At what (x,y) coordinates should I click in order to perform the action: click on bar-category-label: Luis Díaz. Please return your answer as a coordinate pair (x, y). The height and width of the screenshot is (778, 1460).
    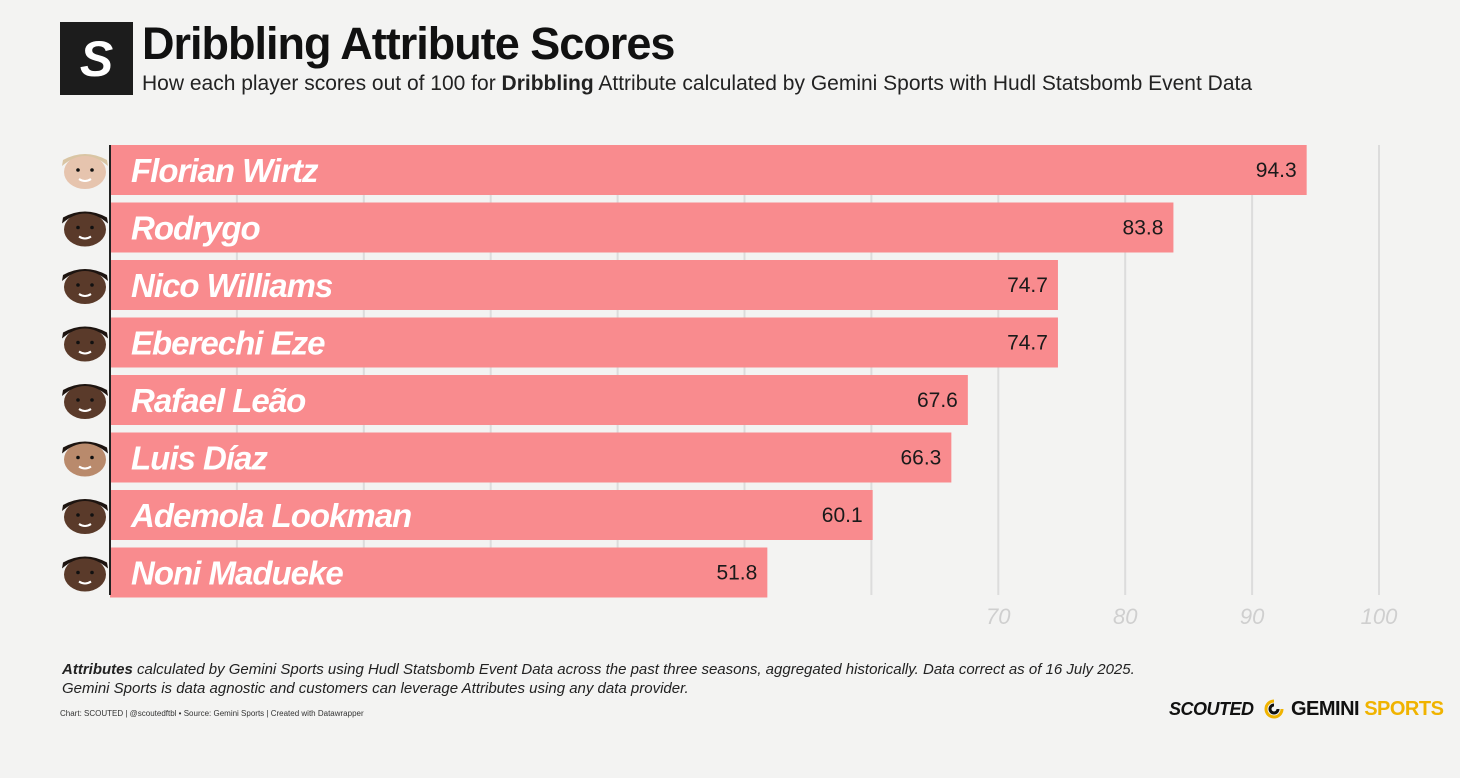
    Looking at the image, I should click on (199, 458).